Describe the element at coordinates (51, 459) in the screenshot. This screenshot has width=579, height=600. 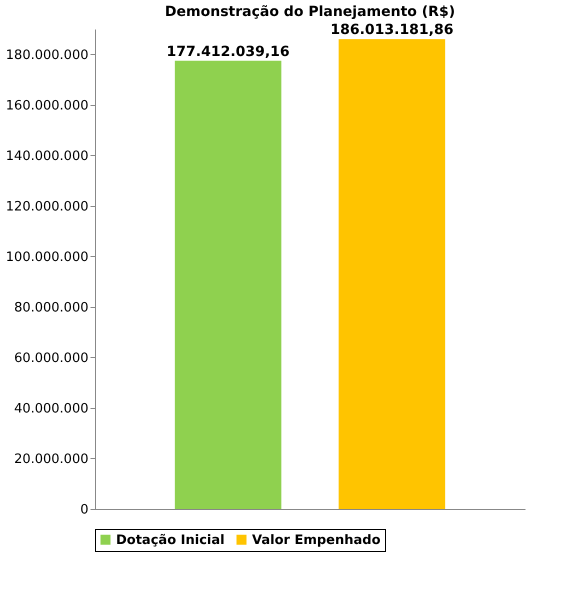
I see `y-tick-label: 20.000.000` at that location.